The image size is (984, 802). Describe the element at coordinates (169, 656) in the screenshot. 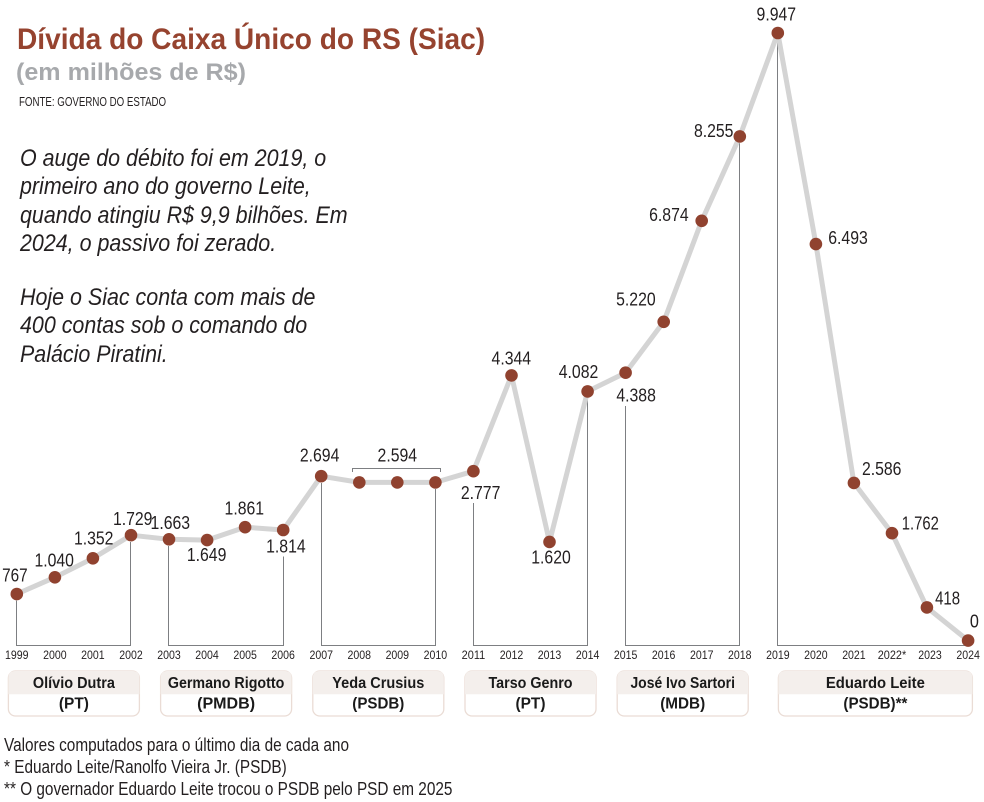

I see `svg-text: 2003` at that location.